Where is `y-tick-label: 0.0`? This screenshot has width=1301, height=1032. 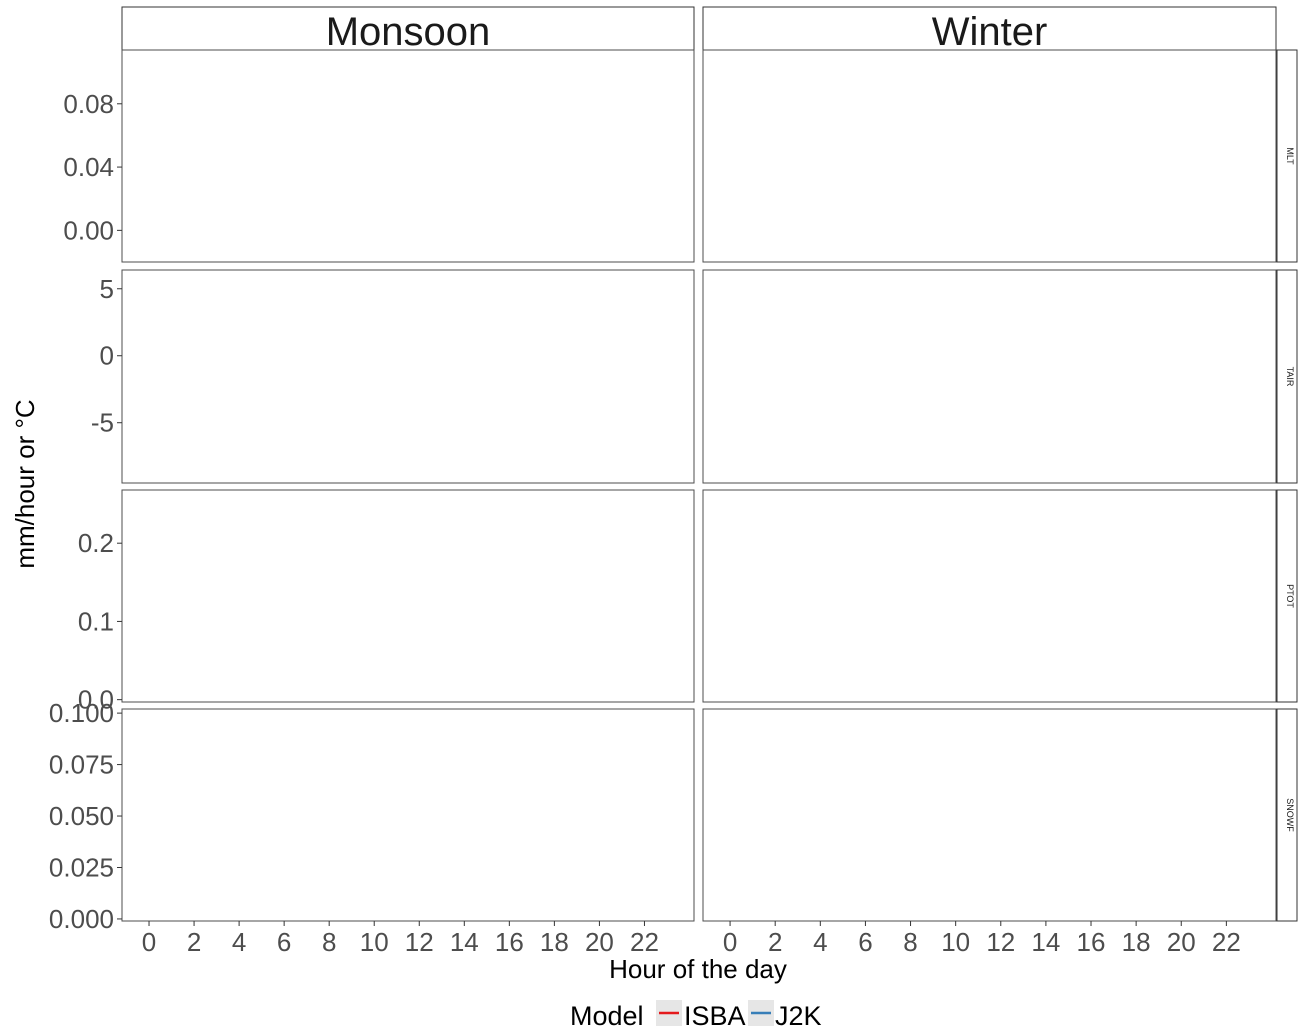
y-tick-label: 0.0 is located at coordinates (96, 700).